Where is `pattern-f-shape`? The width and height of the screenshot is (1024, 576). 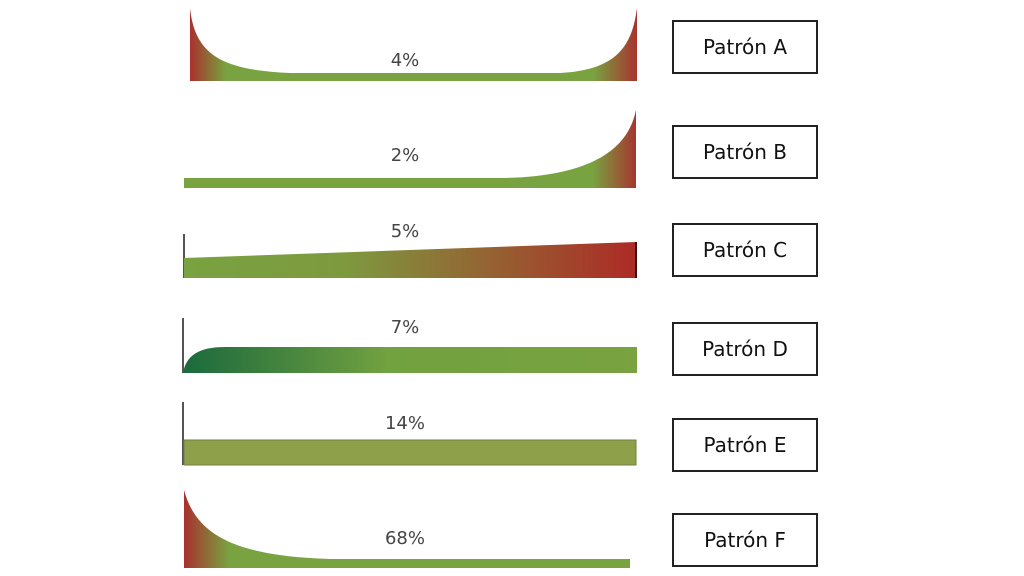 pattern-f-shape is located at coordinates (407, 529).